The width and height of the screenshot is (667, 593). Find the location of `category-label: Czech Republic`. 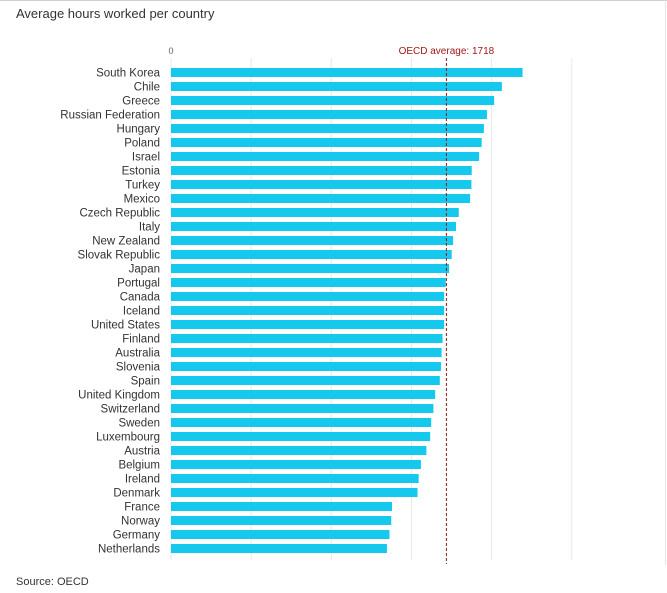

category-label: Czech Republic is located at coordinates (119, 214).